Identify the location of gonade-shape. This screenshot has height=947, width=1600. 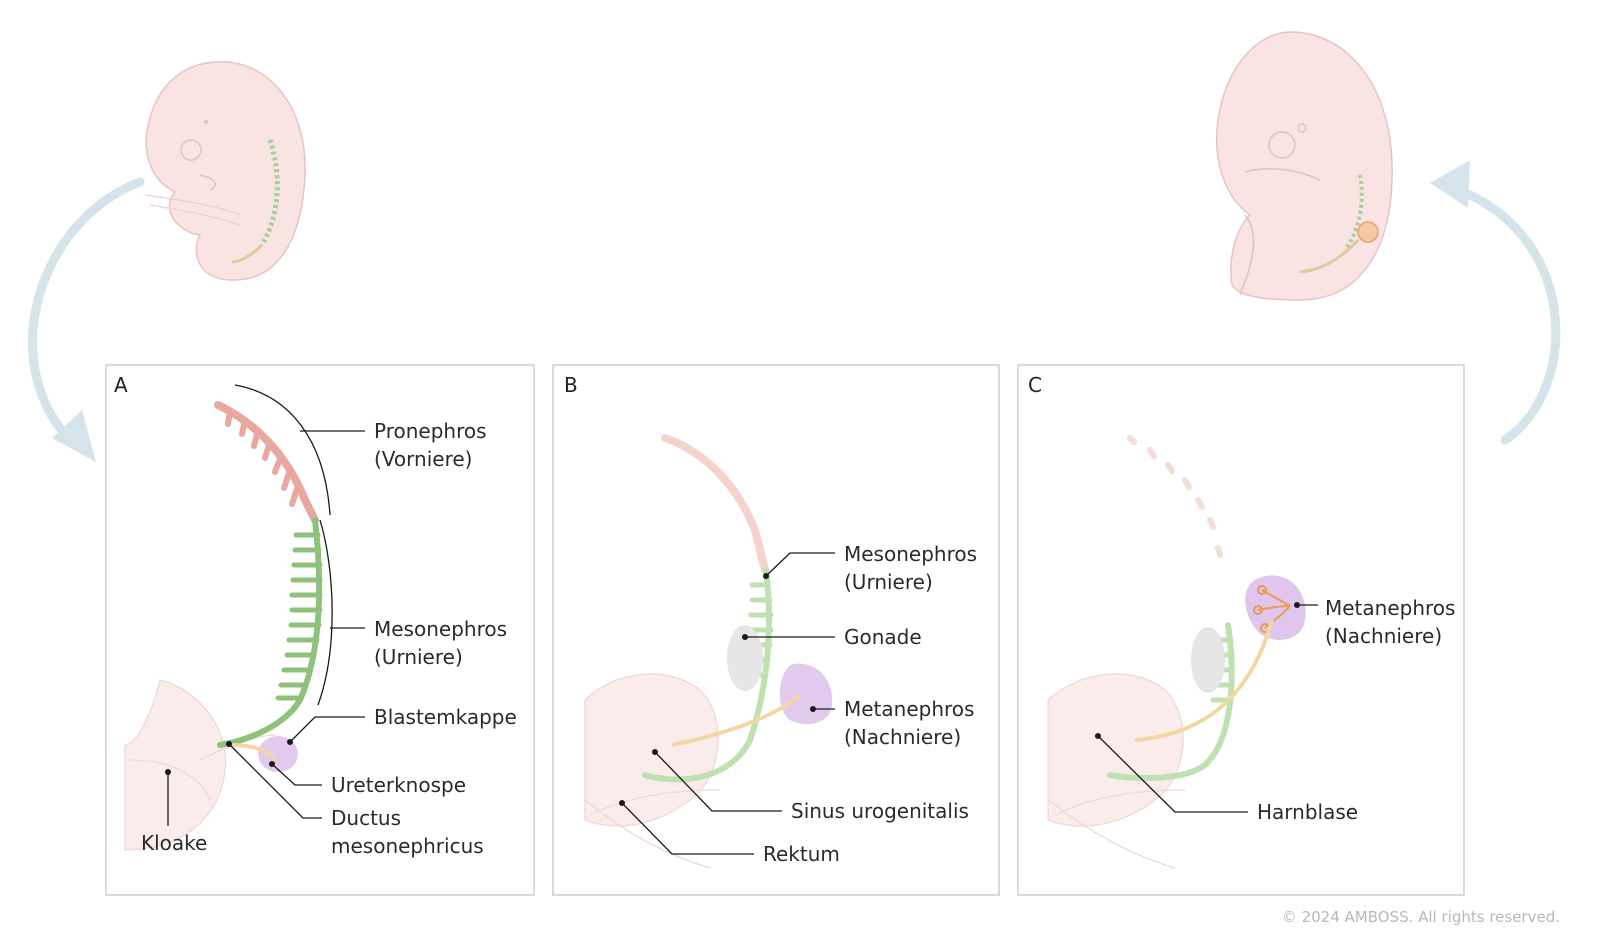
(745, 658).